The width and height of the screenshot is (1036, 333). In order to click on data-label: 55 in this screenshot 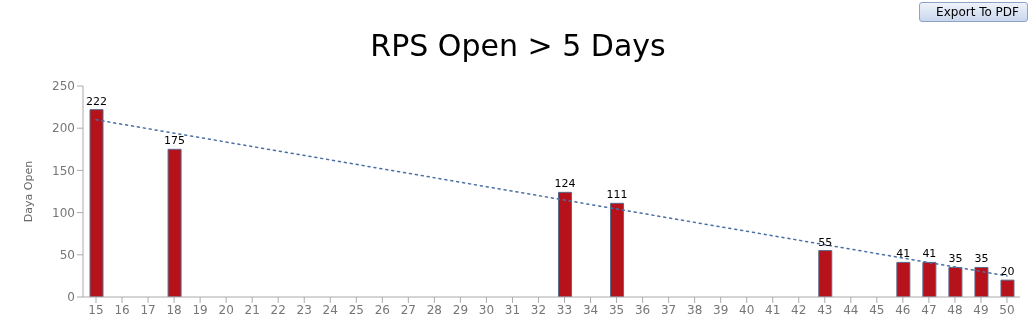, I will do `click(825, 242)`.